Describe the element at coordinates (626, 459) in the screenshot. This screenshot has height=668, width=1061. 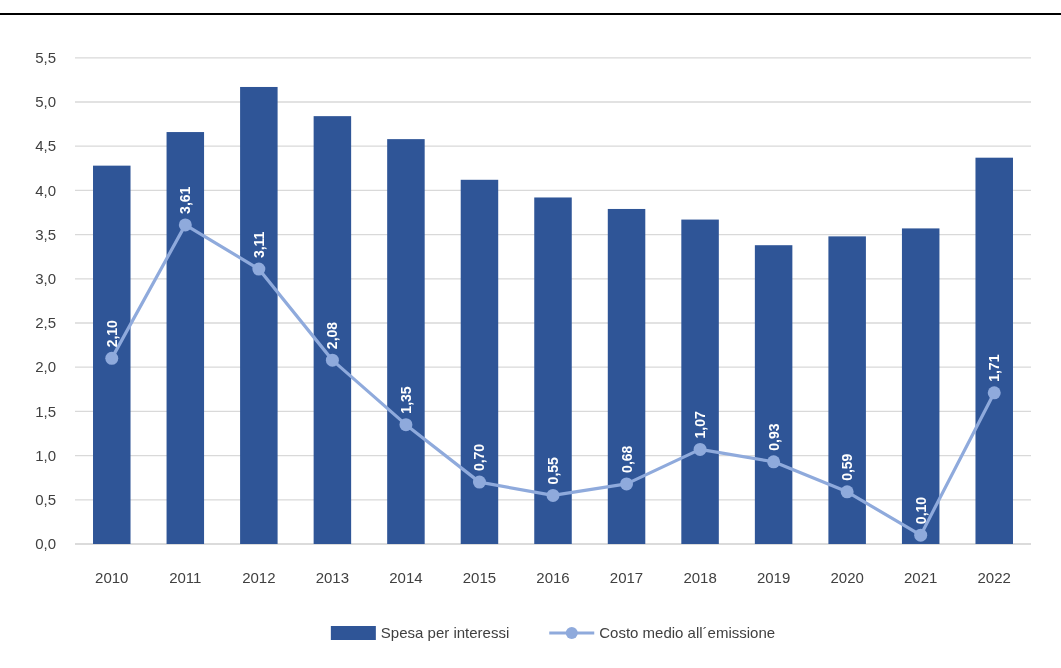
I see `data-label: 0,68` at that location.